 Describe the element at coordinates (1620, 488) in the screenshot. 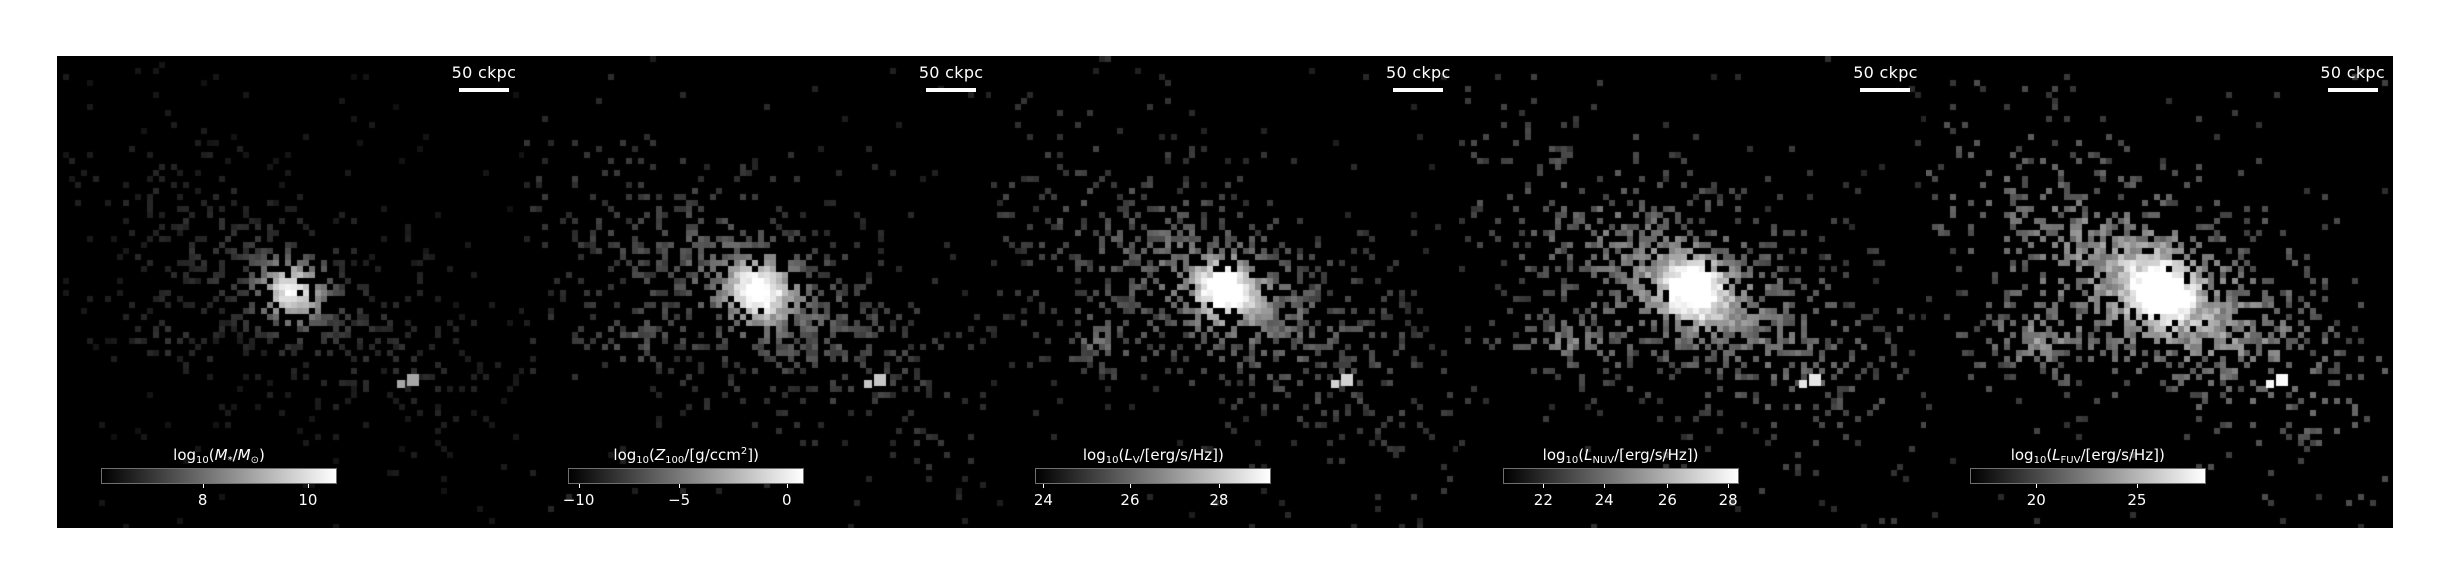

I see `colorbar-gradient: 22 24 26 28` at that location.